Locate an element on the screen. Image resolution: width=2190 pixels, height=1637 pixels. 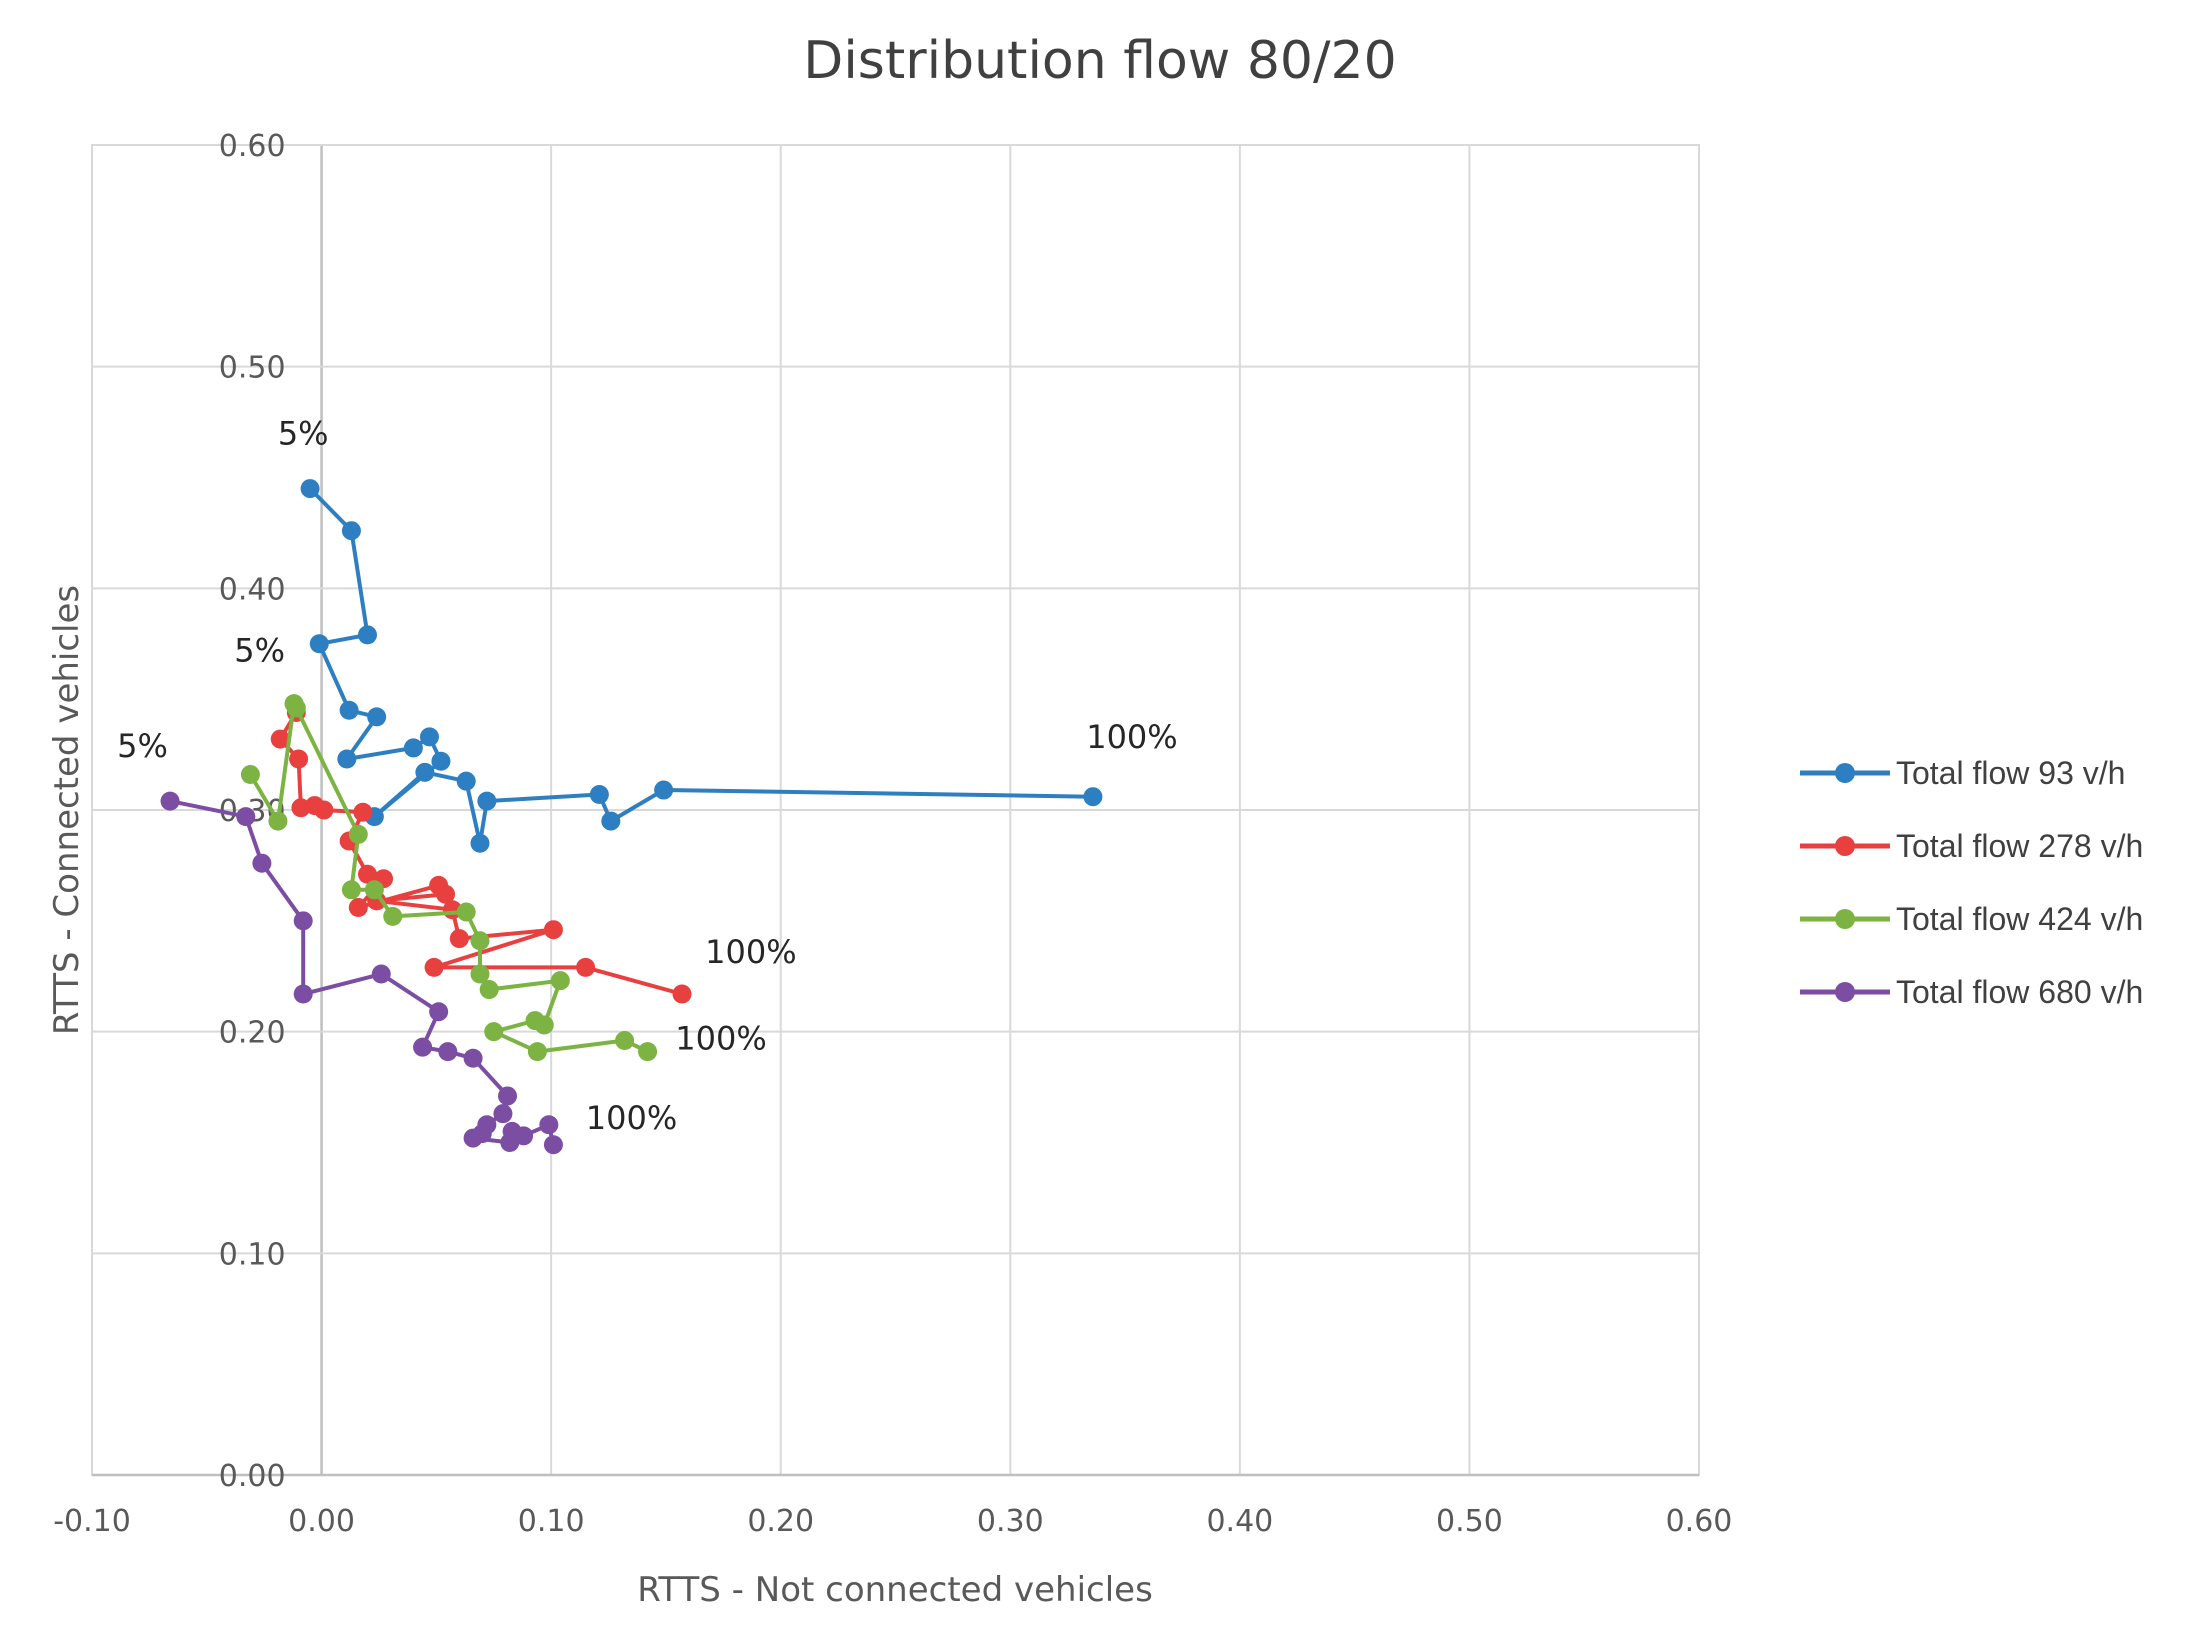
x-tick-label: 0.00 is located at coordinates (321, 1521).